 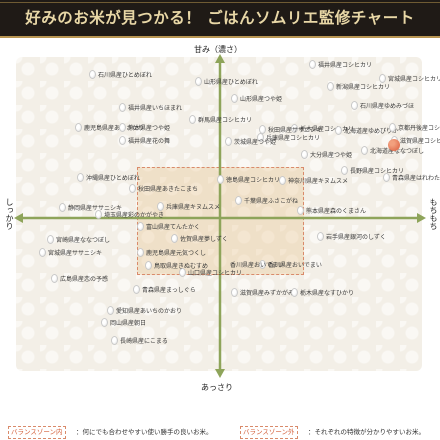 I want to click on rice-label-hyogo-koshi: 兵庫県産コシヒカリ, so click(x=293, y=138).